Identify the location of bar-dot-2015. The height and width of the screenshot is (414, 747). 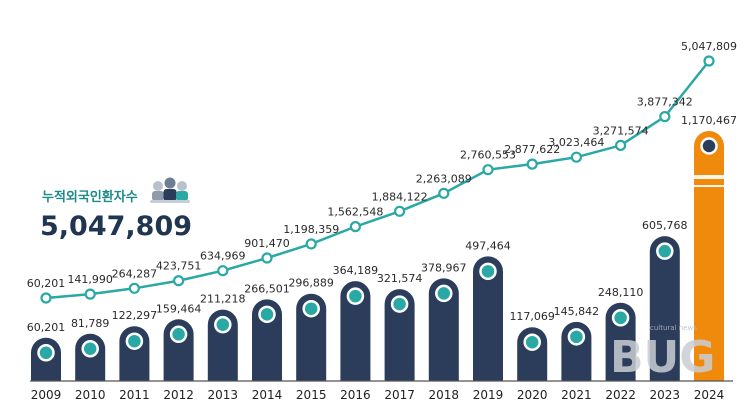
(311, 308).